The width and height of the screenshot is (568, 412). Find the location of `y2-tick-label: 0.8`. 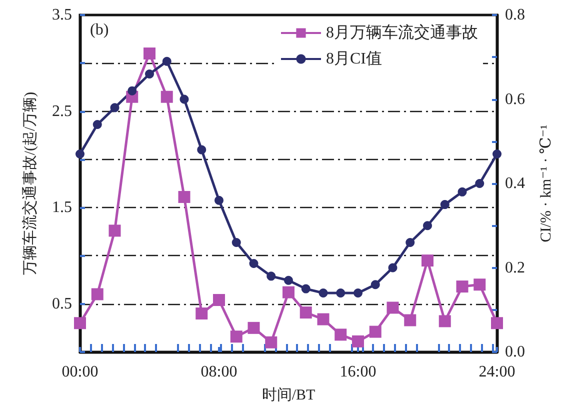

y2-tick-label: 0.8 is located at coordinates (515, 15).